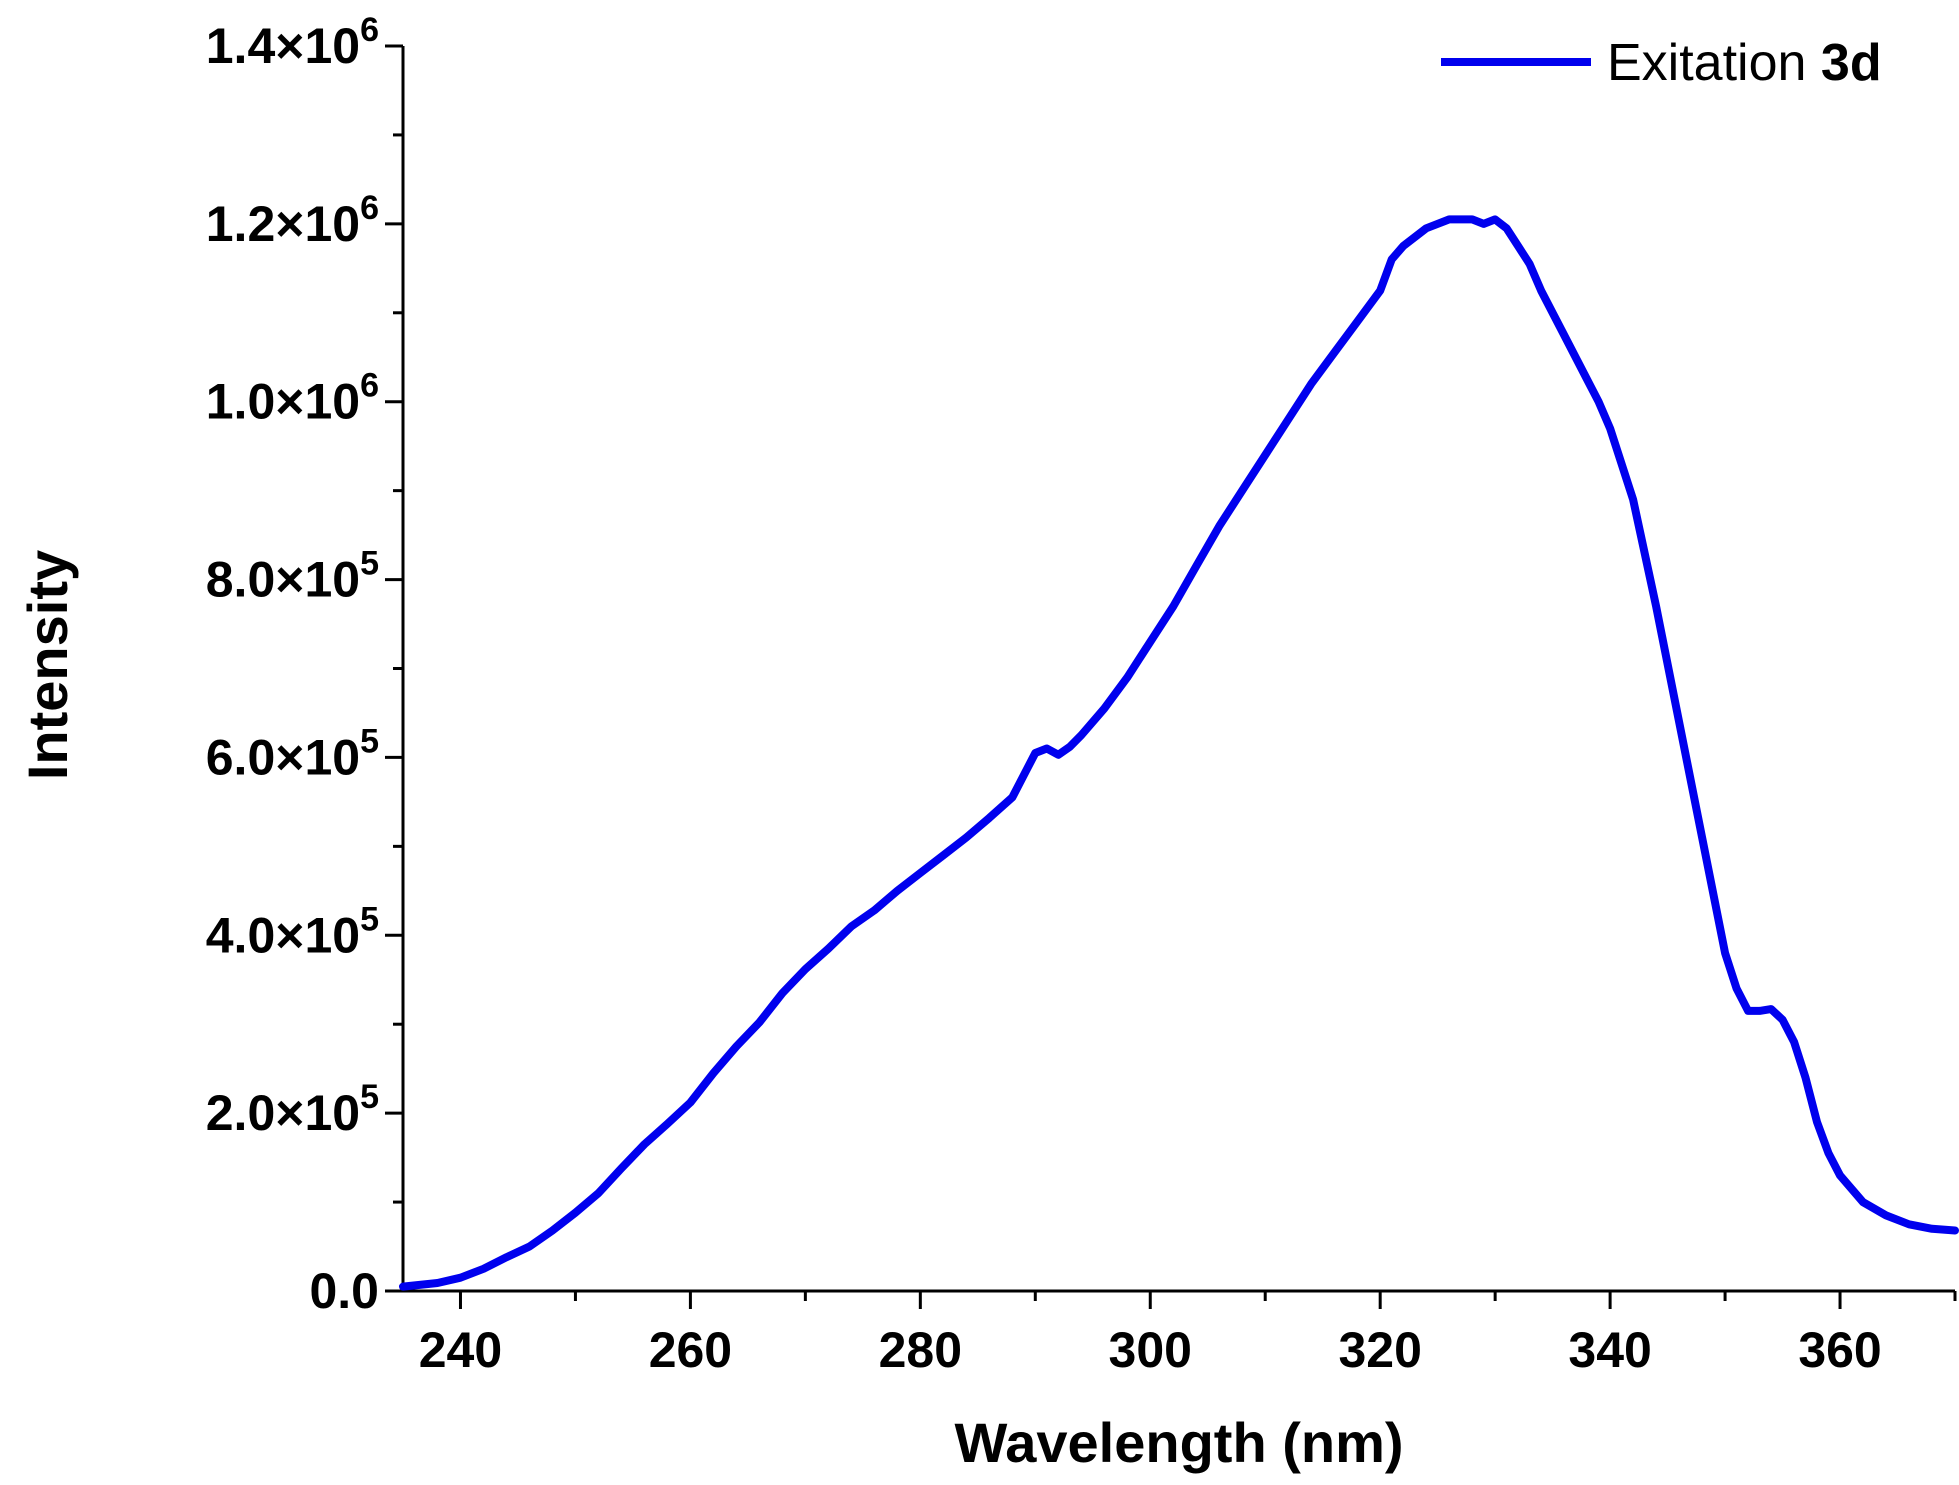  I want to click on y-tick-label: 6.0×10⁵, so click(292, 753).